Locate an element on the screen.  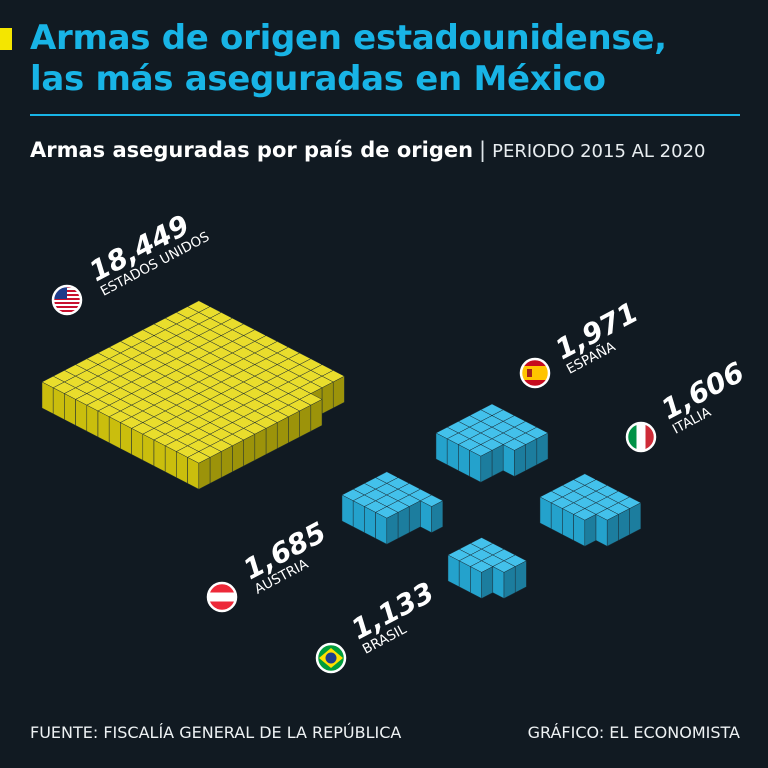
italy-flag-icon is located at coordinates (641, 437).